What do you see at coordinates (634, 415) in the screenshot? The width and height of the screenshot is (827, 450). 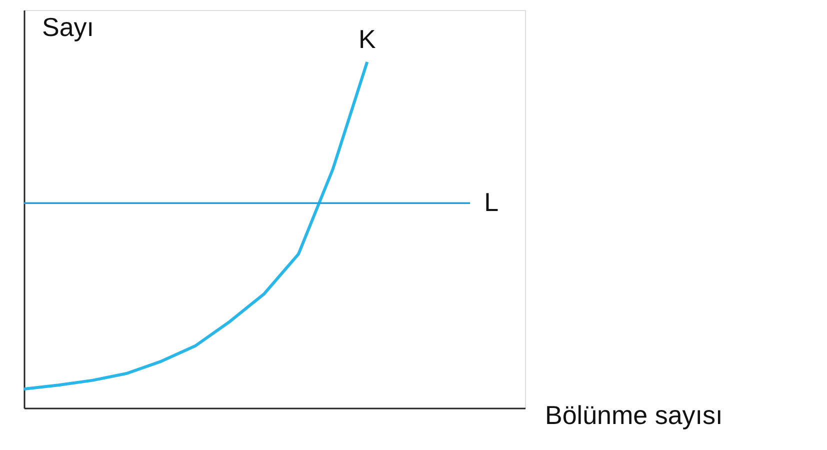 I see `x-axis-title: Bölünme sayısı` at bounding box center [634, 415].